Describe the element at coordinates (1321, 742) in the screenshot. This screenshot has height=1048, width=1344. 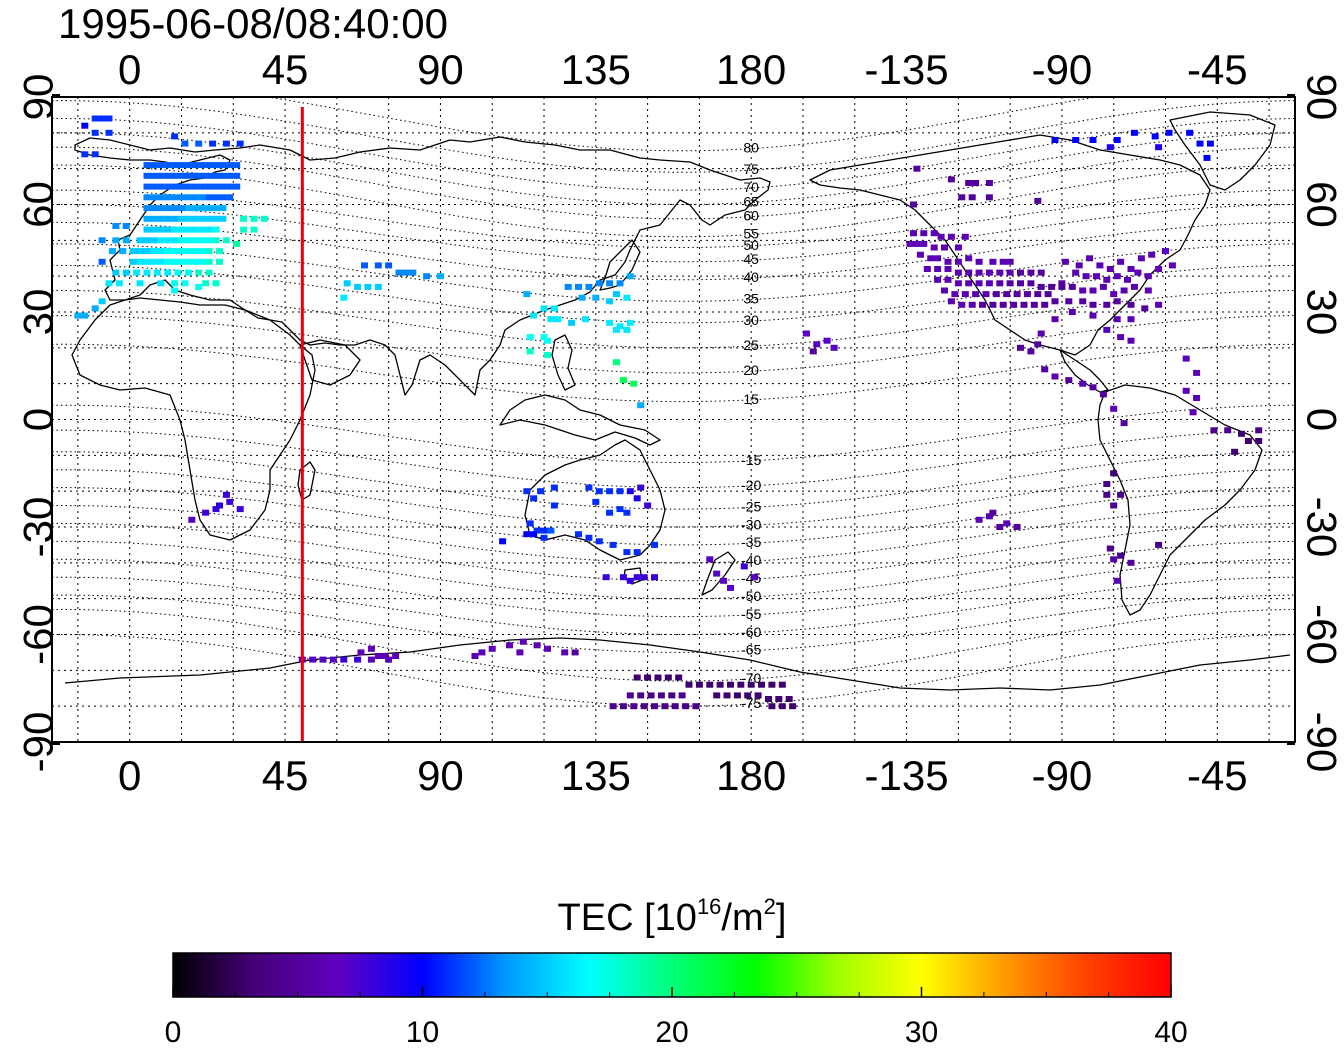
I see `right-lat-tick-label: -90` at that location.